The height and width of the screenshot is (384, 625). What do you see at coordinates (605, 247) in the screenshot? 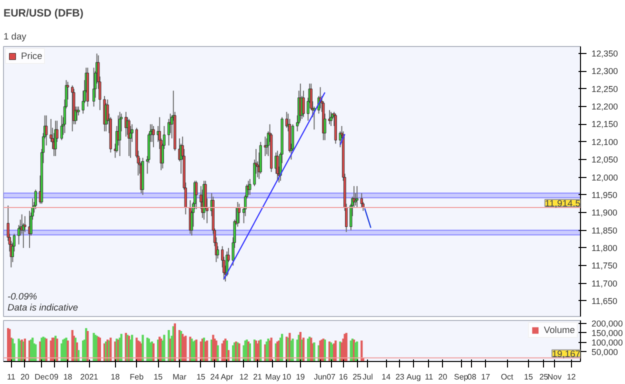
I see `y-tick-label: 11,800` at bounding box center [605, 247].